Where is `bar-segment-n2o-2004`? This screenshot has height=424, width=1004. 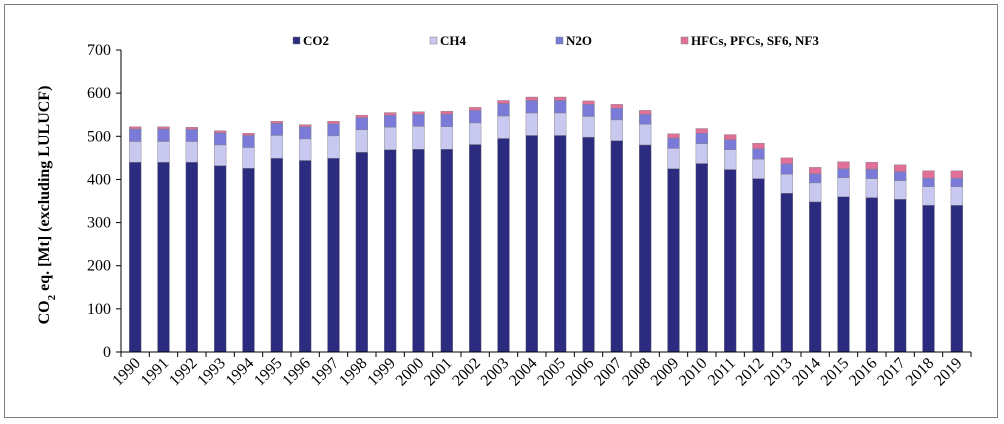
bar-segment-n2o-2004 is located at coordinates (531, 107).